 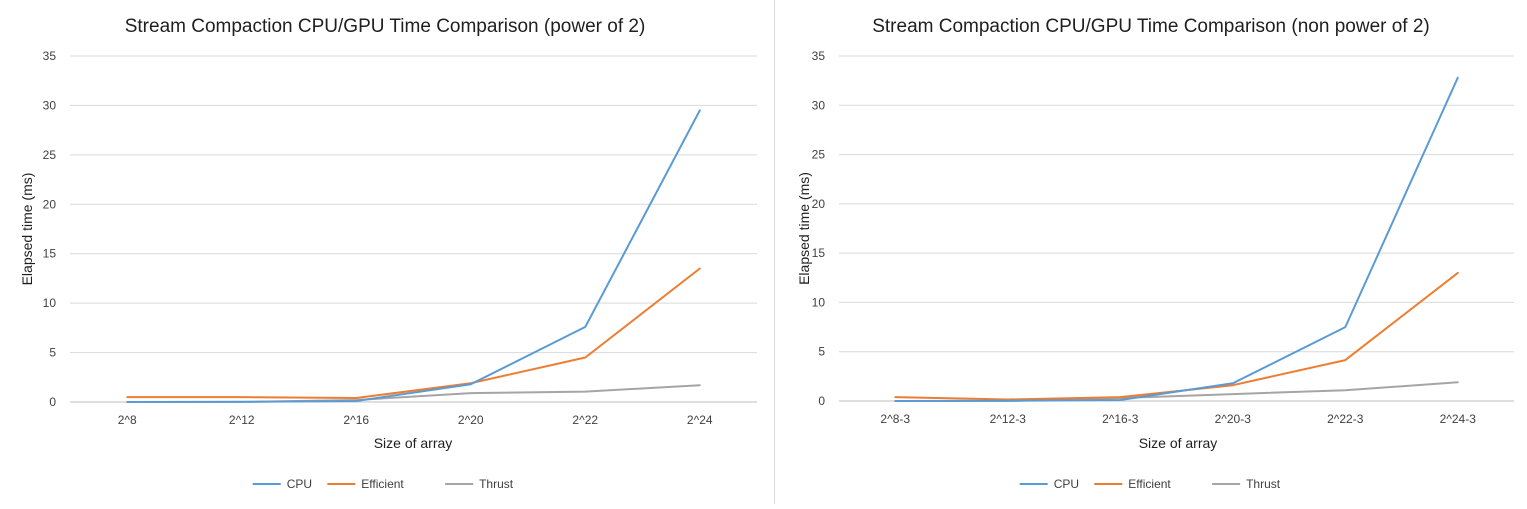 I want to click on x-tick-label: 2^24, so click(x=700, y=420).